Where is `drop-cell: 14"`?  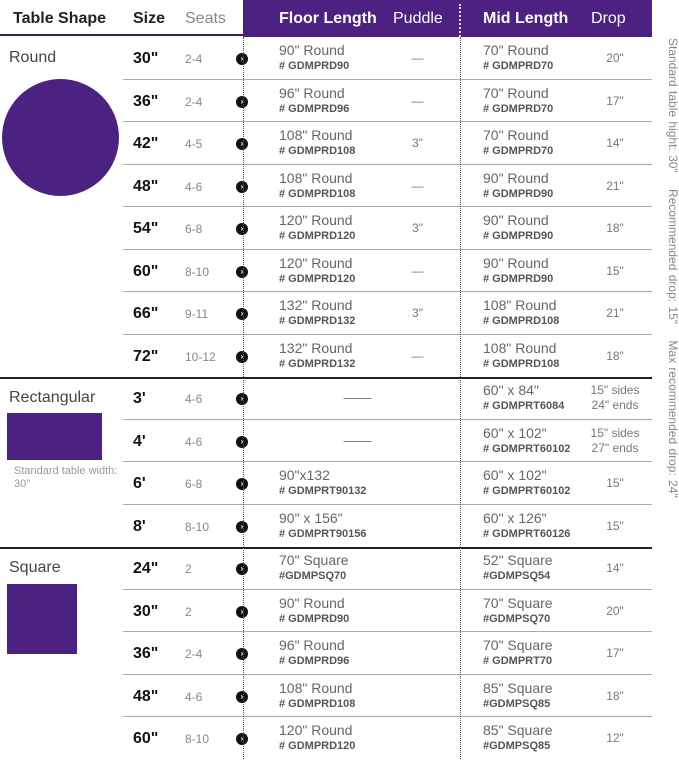
drop-cell: 14" is located at coordinates (615, 143).